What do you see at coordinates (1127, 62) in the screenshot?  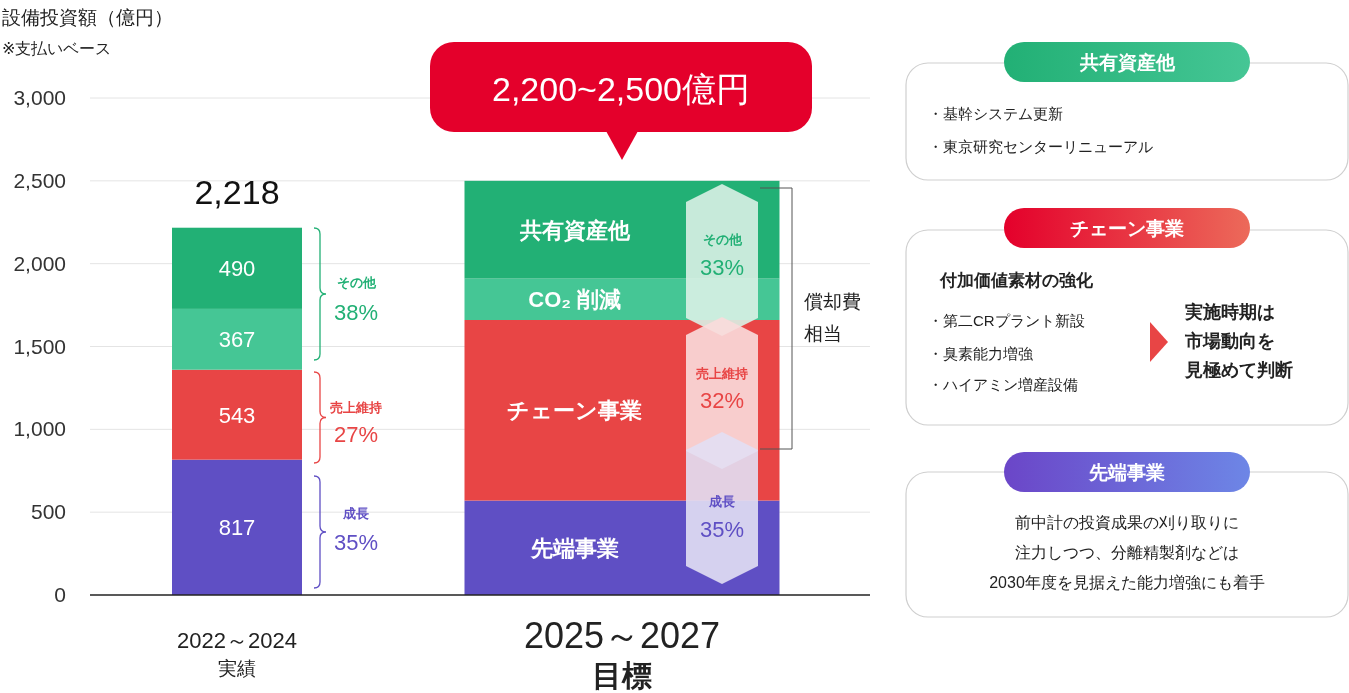 I see `text: 共有資産他` at bounding box center [1127, 62].